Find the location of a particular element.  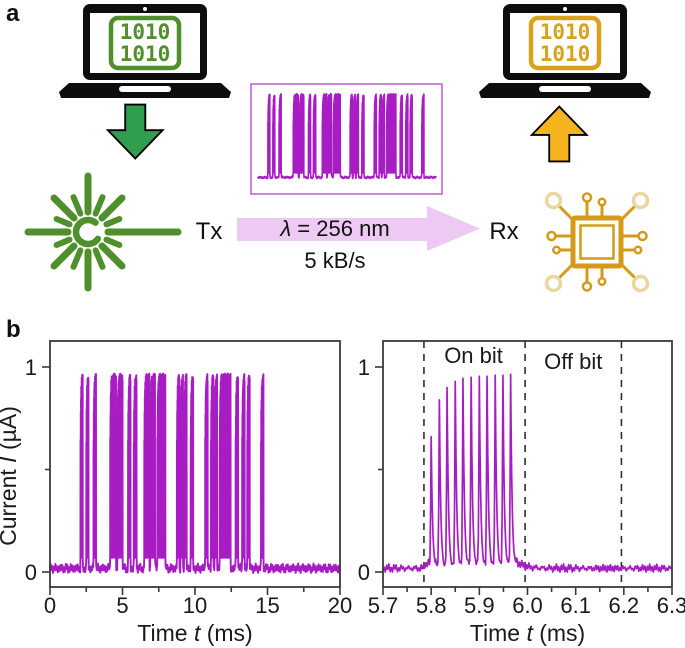

up-arrow-icon is located at coordinates (559, 134).